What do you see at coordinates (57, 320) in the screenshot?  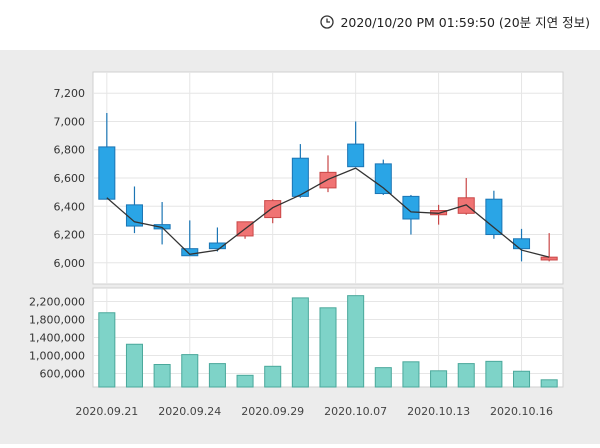 I see `volume-y-tick-label: 1,800,000` at bounding box center [57, 320].